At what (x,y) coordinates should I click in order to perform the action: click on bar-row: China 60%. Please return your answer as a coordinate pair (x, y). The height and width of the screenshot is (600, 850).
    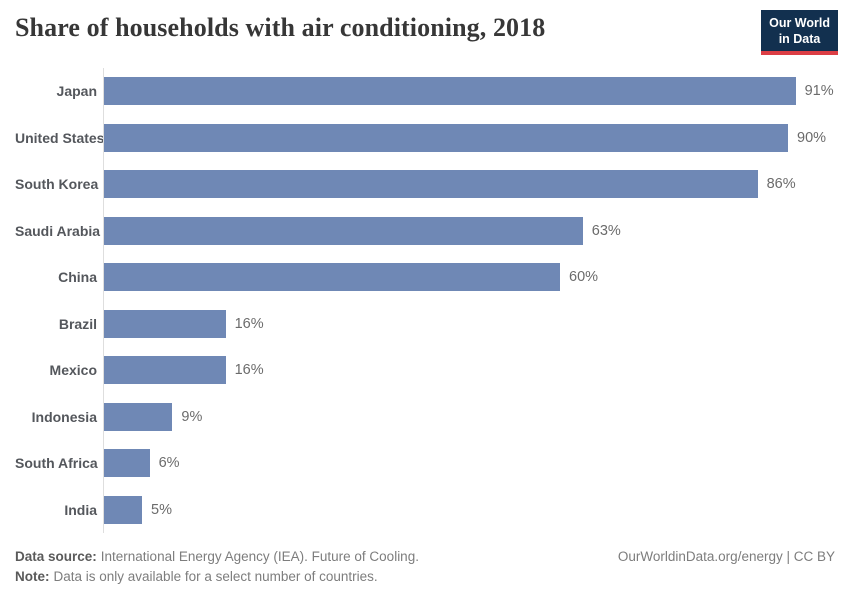
    Looking at the image, I should click on (432, 277).